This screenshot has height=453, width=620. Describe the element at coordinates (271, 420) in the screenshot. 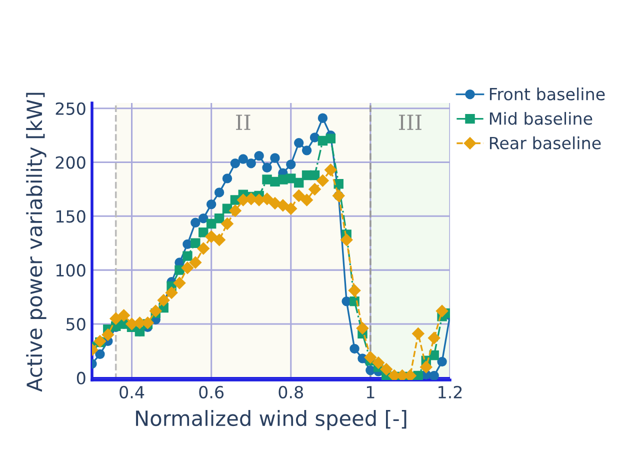

I see `x-axis-title: Normalized wind speed [-]` at that location.